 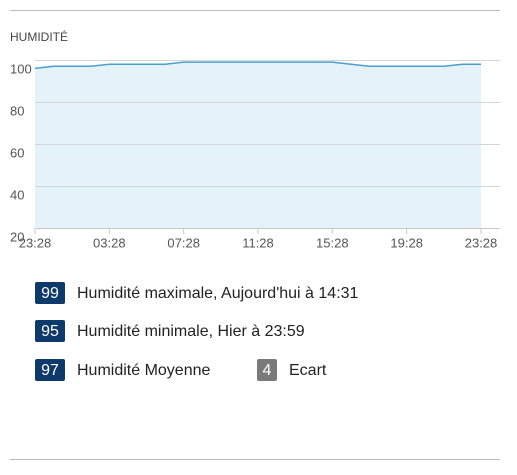 What do you see at coordinates (257, 65) in the screenshot?
I see `line` at bounding box center [257, 65].